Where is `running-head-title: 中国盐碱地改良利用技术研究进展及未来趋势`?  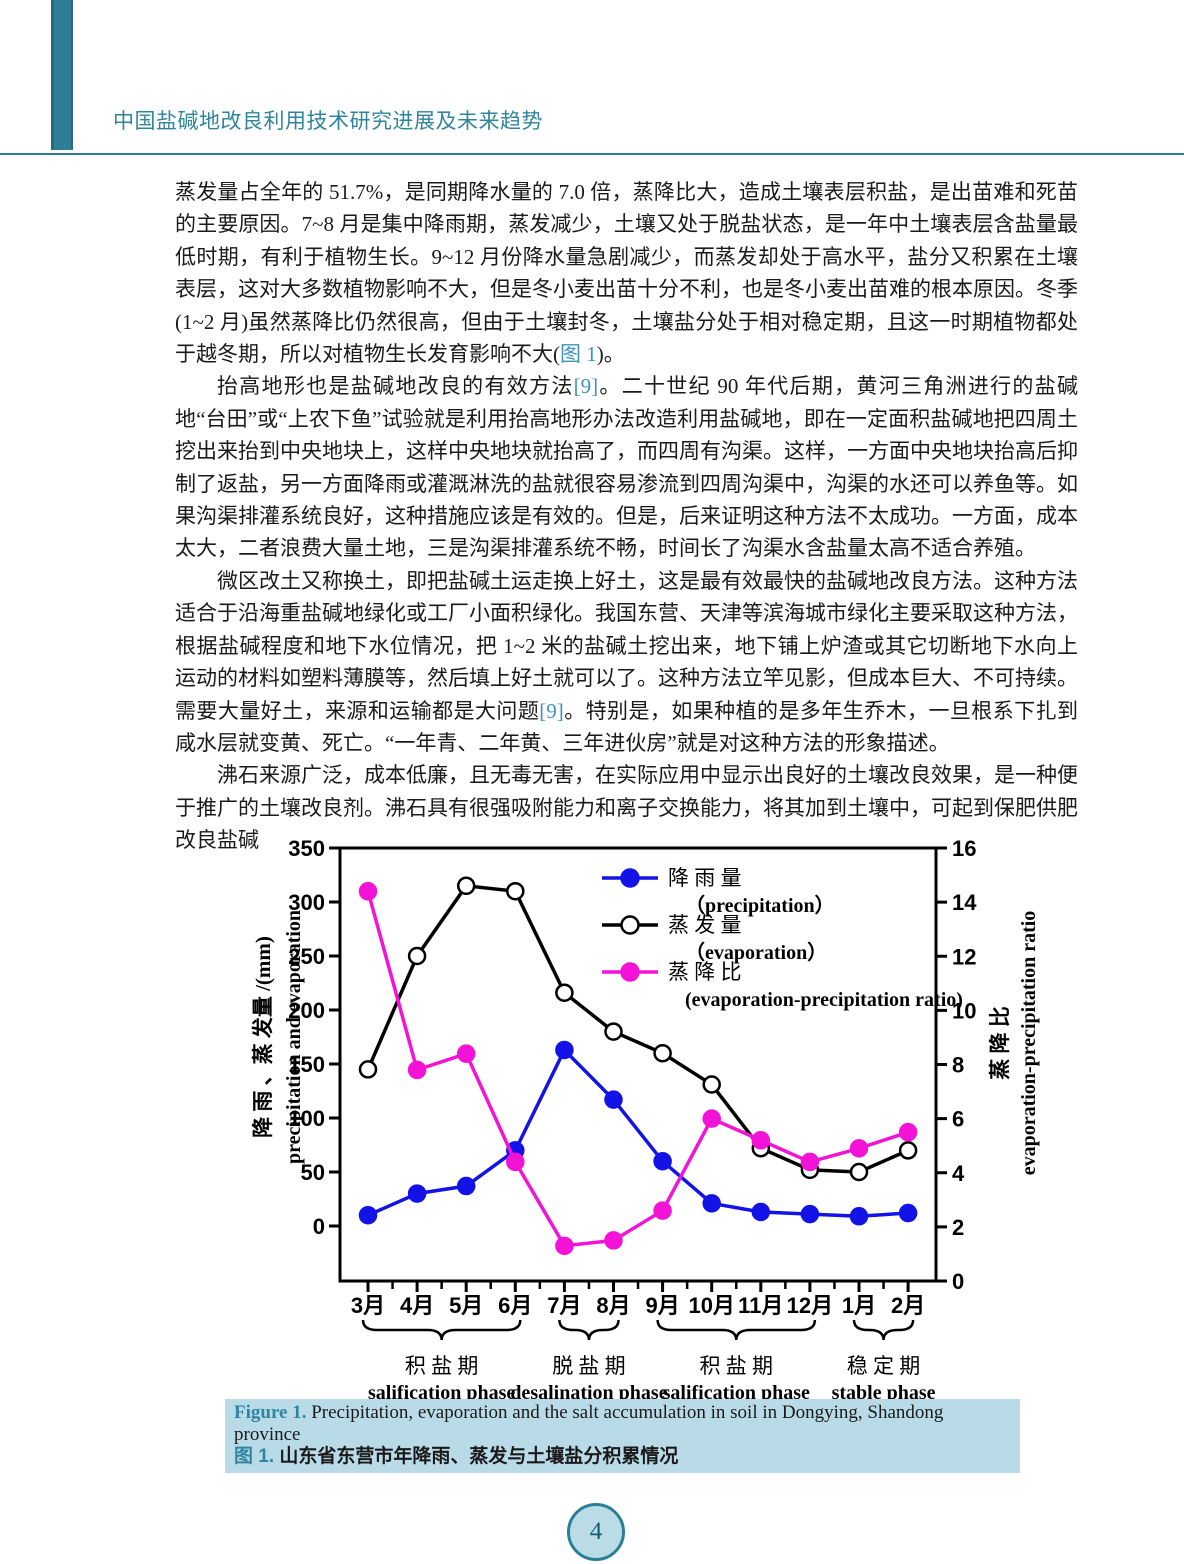
running-head-title: 中国盐碱地改良利用技术研究进展及未来趋势 is located at coordinates (328, 121).